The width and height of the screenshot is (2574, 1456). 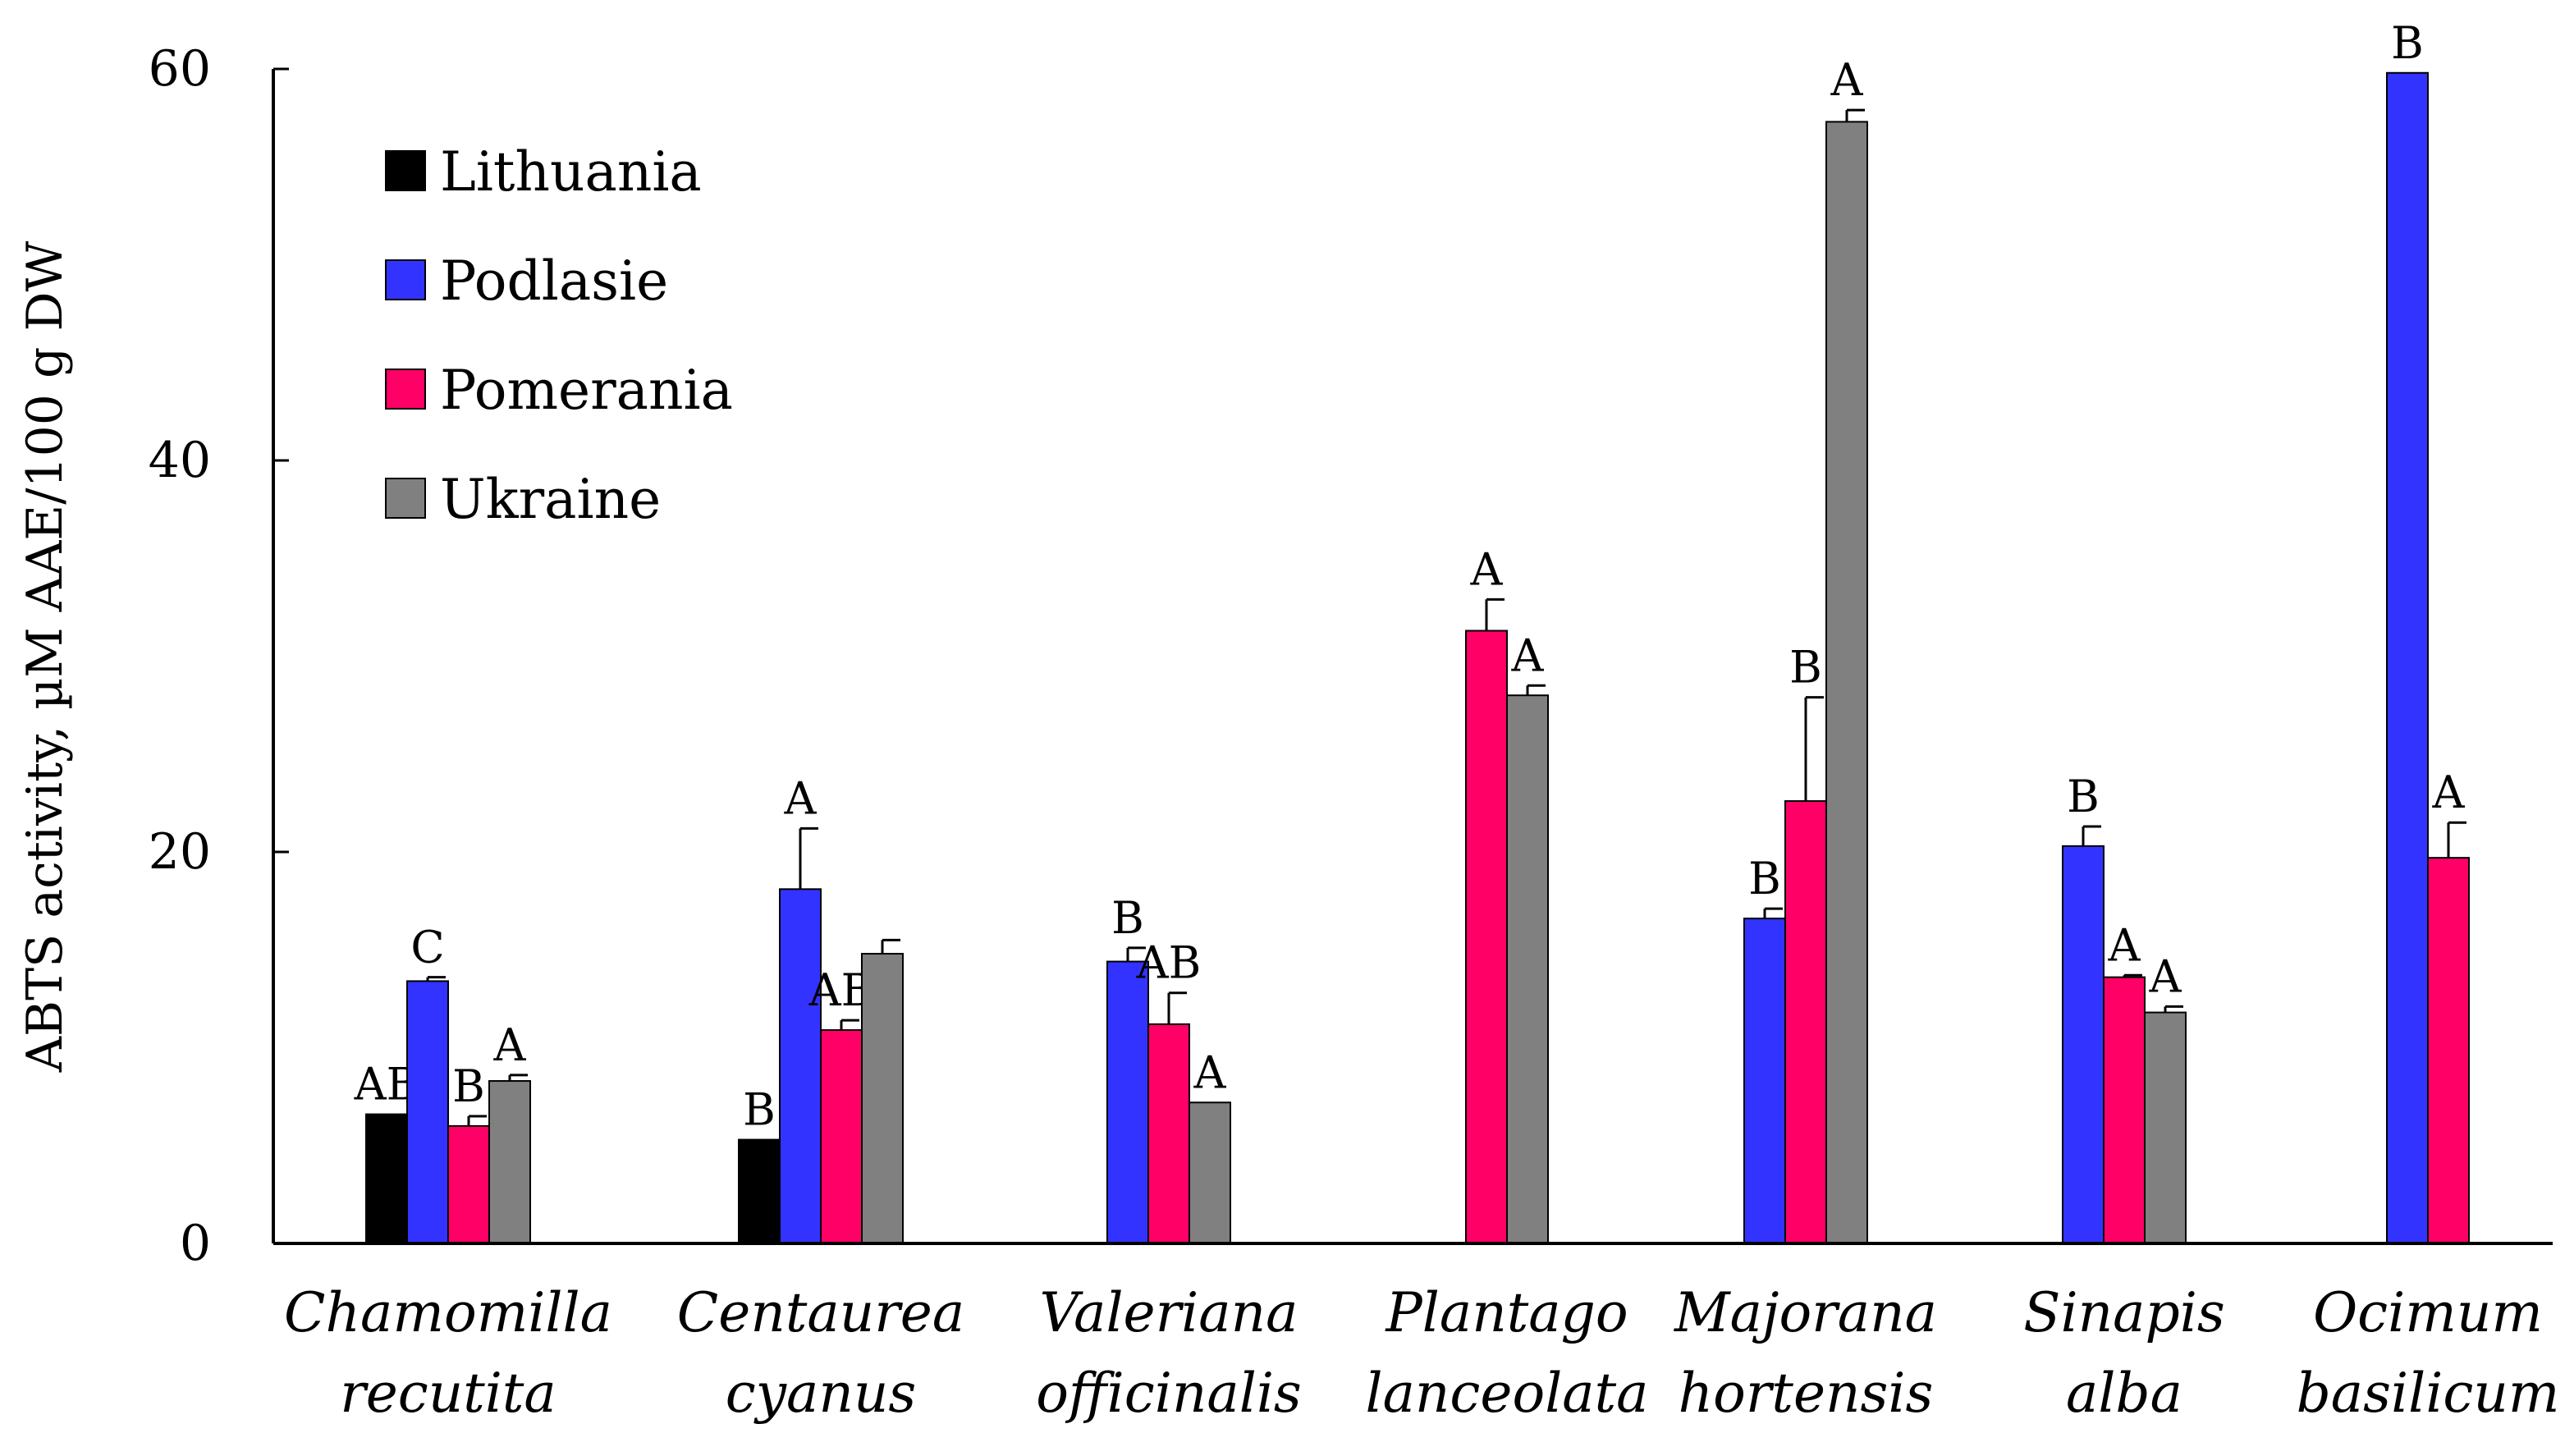 I want to click on legend-label-ukraine: Ukraine, so click(x=550, y=499).